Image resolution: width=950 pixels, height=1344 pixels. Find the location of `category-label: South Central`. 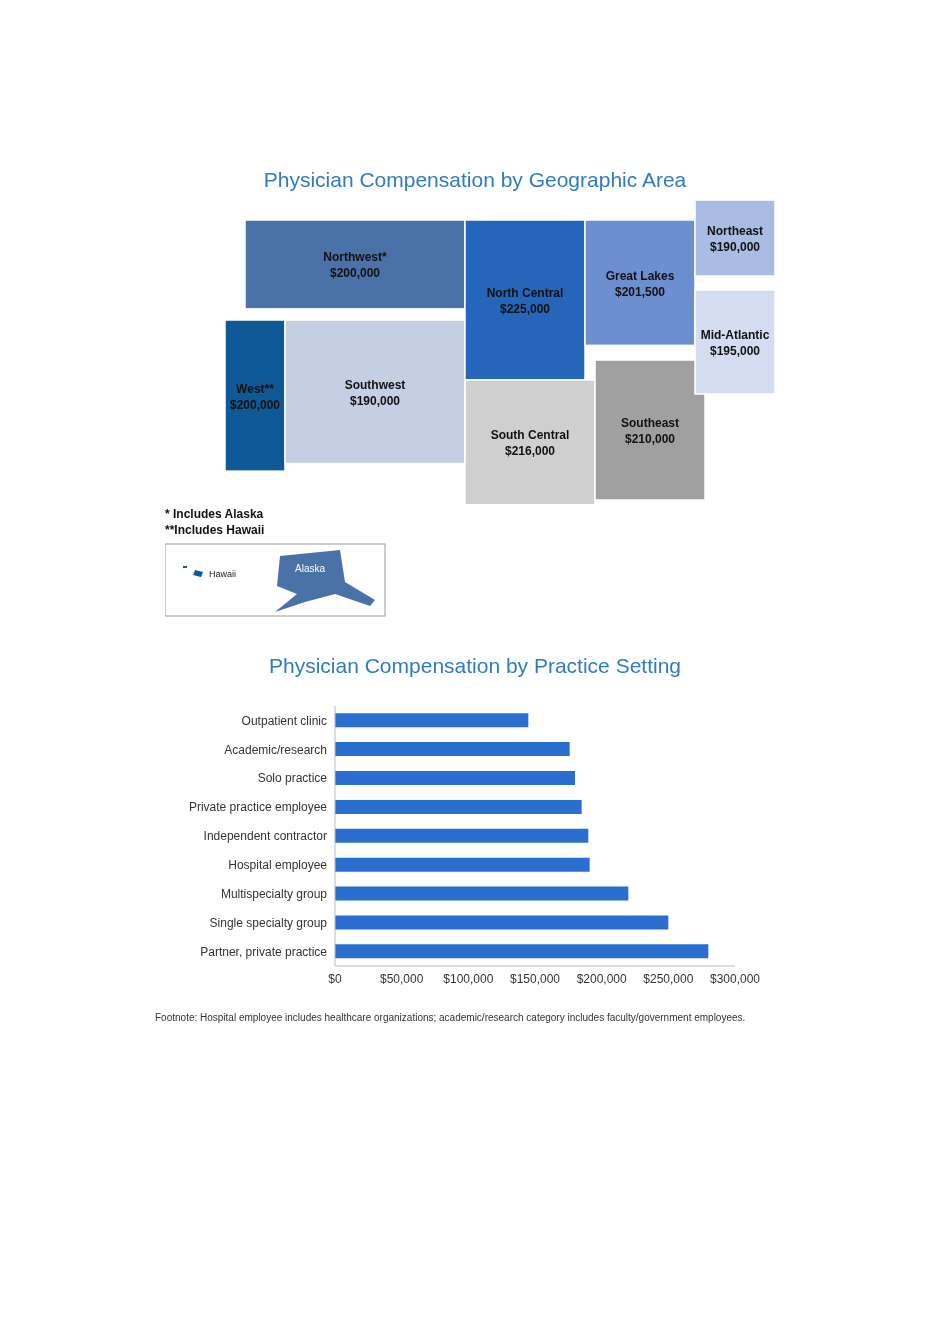

category-label: South Central is located at coordinates (530, 435).